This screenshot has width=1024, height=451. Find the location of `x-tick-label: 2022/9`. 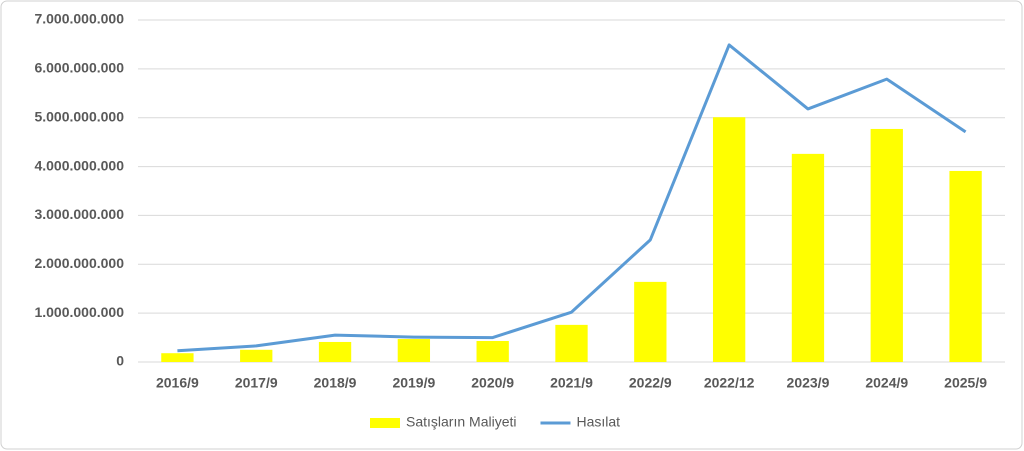

x-tick-label: 2022/9 is located at coordinates (650, 383).